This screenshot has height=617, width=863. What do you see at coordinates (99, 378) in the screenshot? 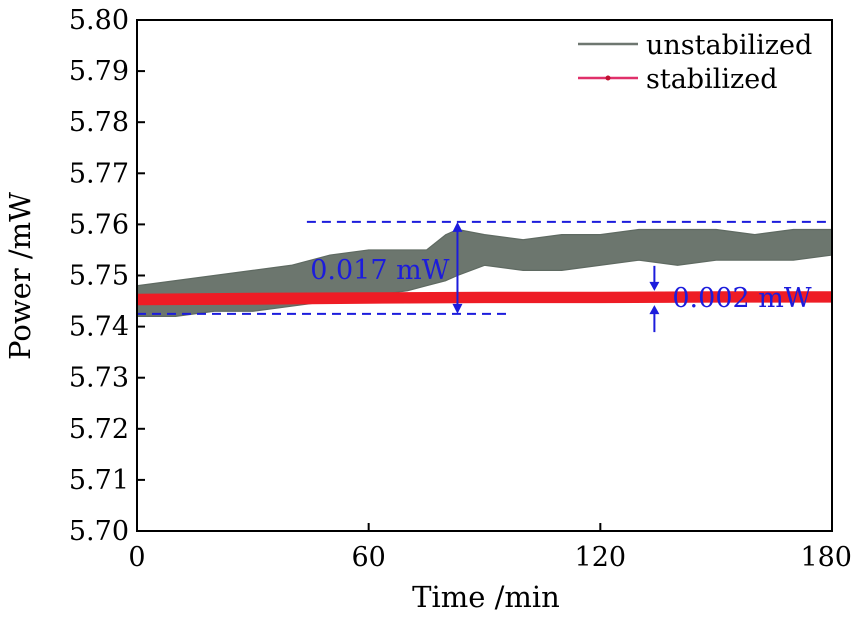
I see `y-tick-label: 5.73` at bounding box center [99, 378].